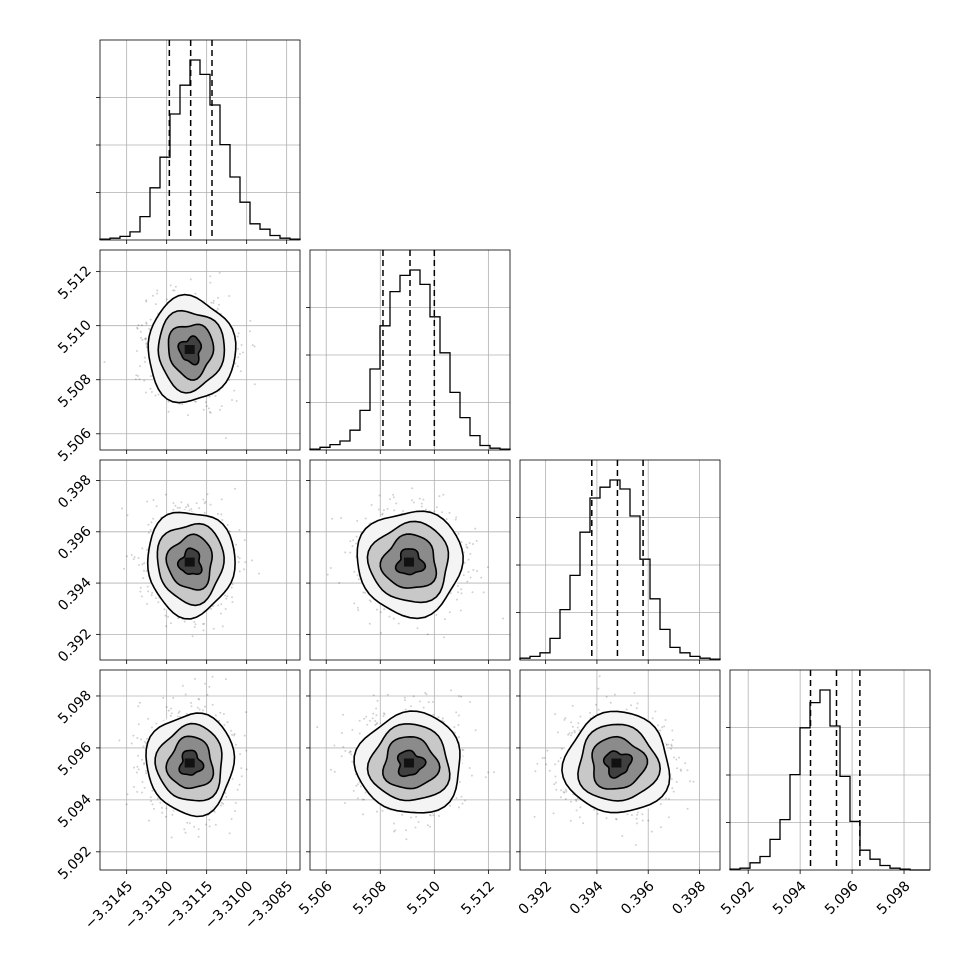 The width and height of the screenshot is (970, 970). I want to click on y-tick-label: 5.094, so click(75, 811).